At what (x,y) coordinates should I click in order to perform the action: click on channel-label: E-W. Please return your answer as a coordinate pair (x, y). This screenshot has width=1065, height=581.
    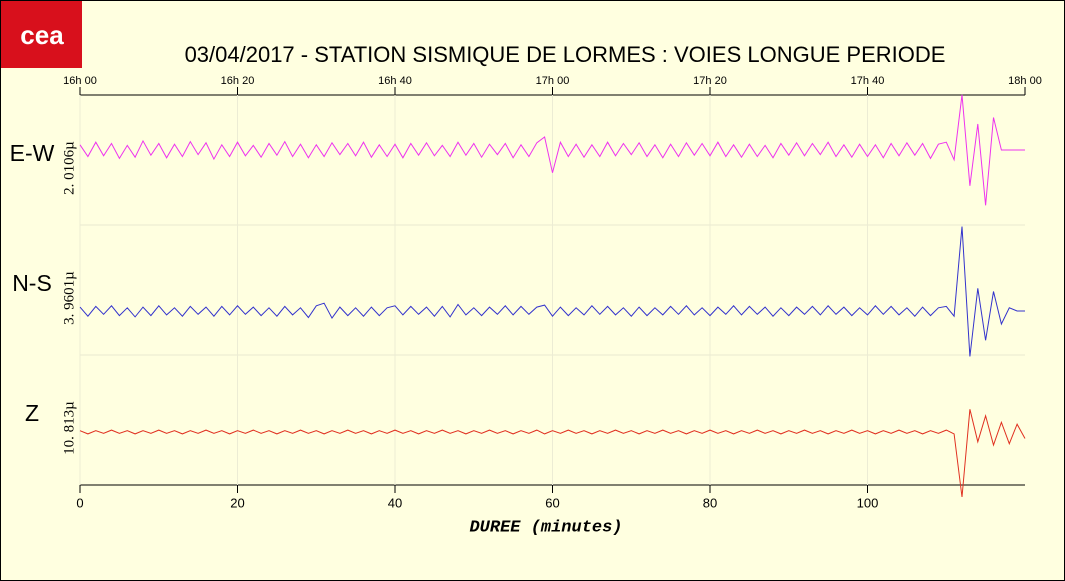
    Looking at the image, I should click on (32, 153).